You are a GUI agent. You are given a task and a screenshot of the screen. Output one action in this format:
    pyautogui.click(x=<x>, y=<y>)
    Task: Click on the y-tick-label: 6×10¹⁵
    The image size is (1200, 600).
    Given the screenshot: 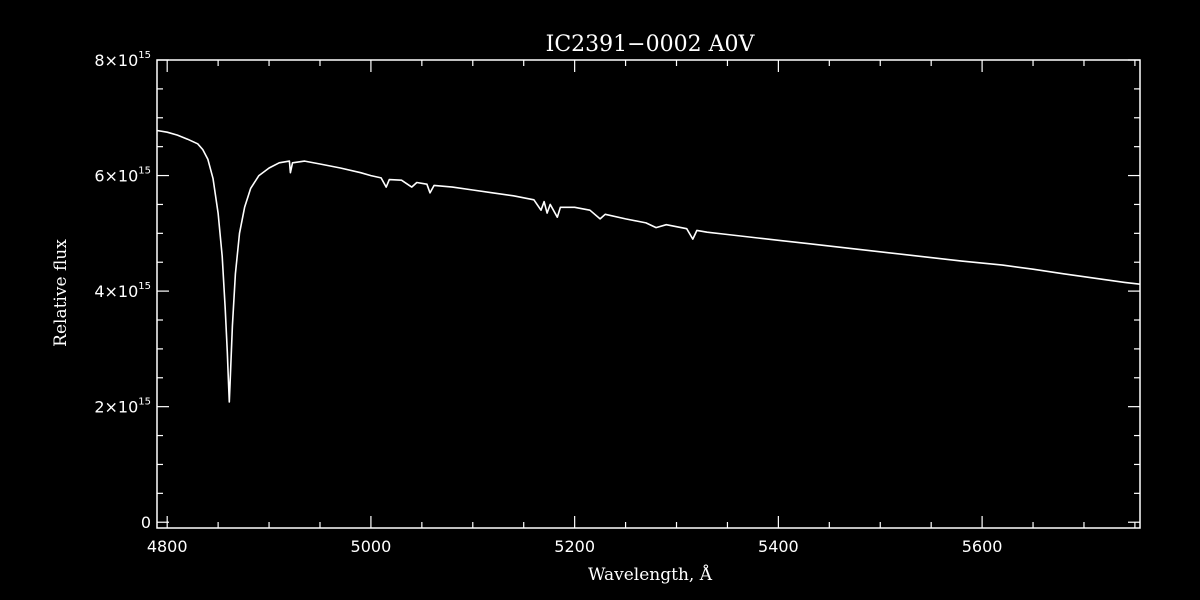 What is the action you would take?
    pyautogui.click(x=122, y=176)
    